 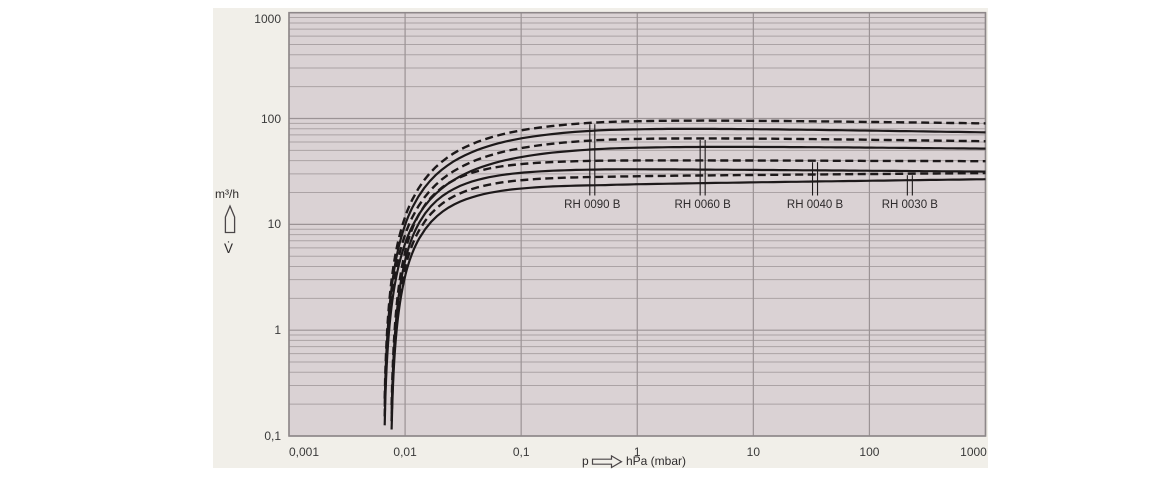 I want to click on y-tick-label: 100, so click(x=270, y=118).